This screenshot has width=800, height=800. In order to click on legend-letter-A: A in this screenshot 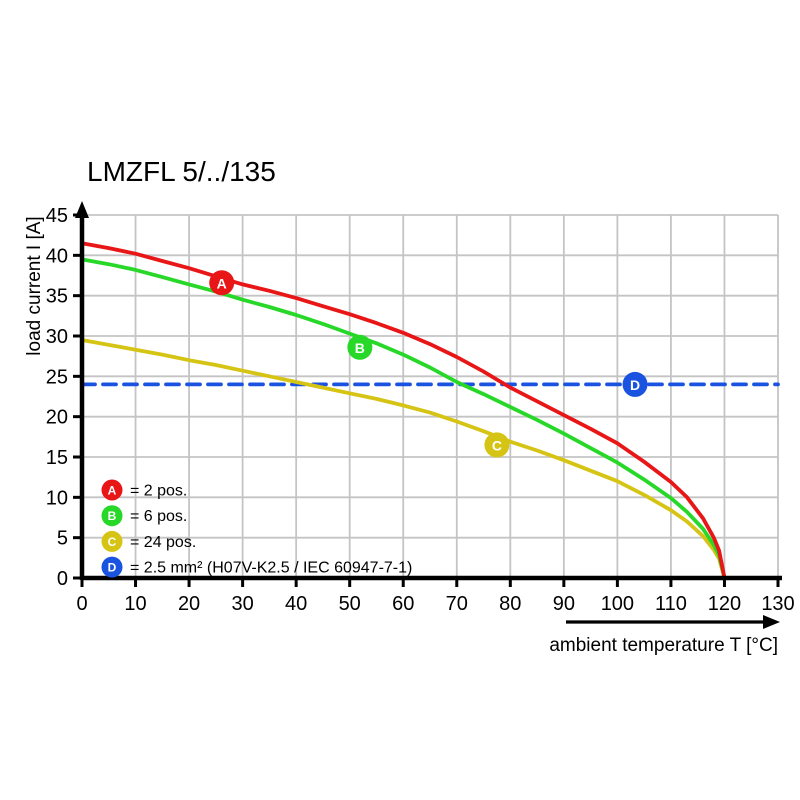, I will do `click(112, 491)`.